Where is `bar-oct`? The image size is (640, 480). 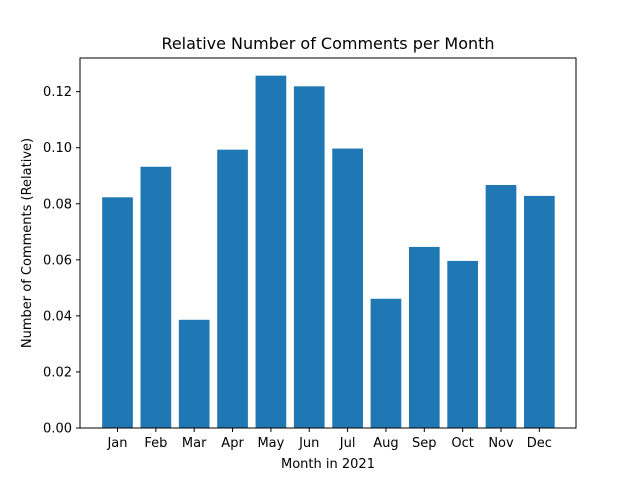
bar-oct is located at coordinates (462, 344).